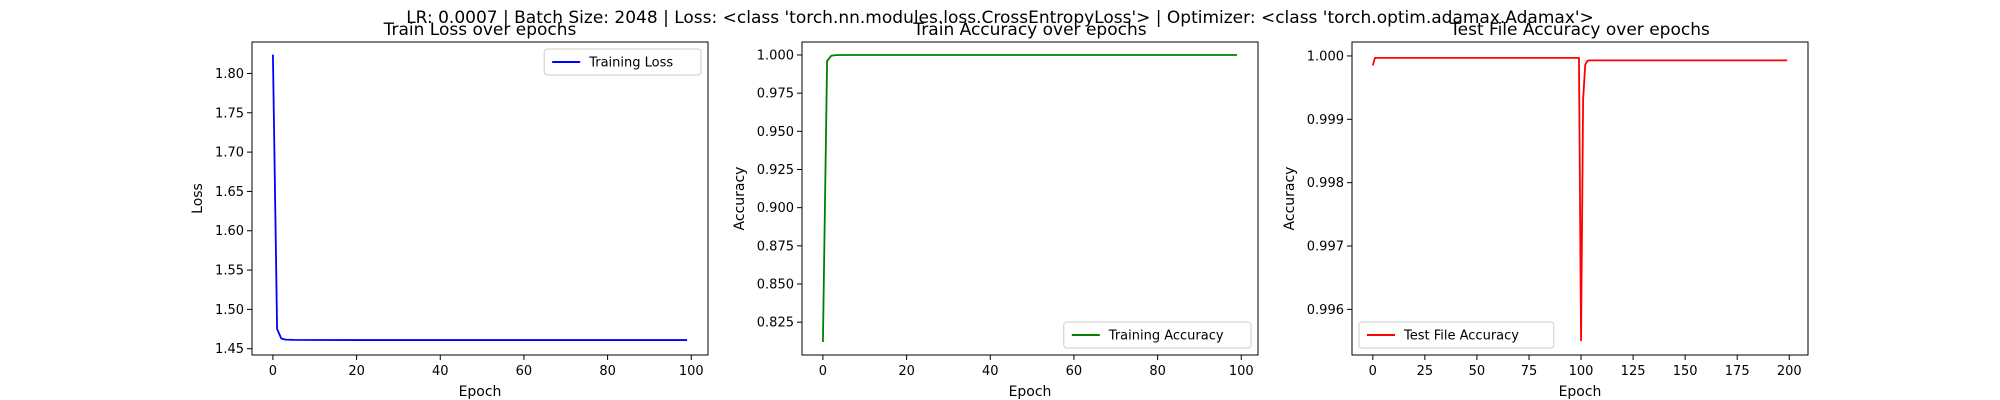 The width and height of the screenshot is (2000, 400). What do you see at coordinates (775, 208) in the screenshot?
I see `y-tick-label: 0.900` at bounding box center [775, 208].